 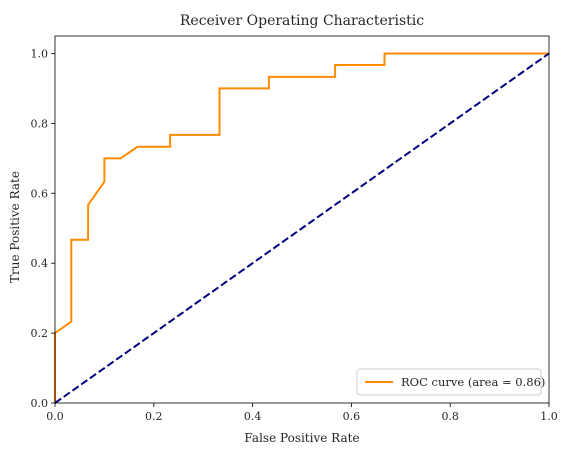 What do you see at coordinates (450, 416) in the screenshot?
I see `x-tick-label: 0.8` at bounding box center [450, 416].